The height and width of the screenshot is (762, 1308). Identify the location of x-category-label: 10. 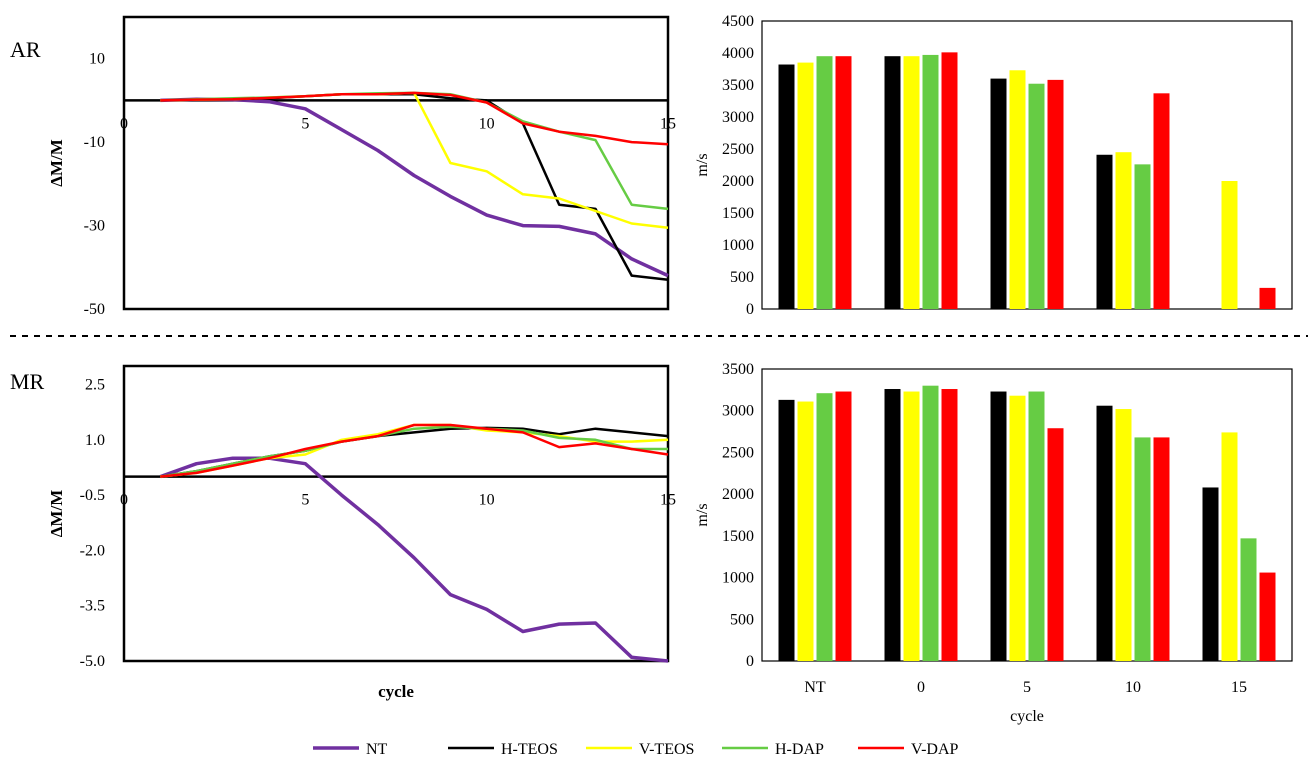
(1133, 687).